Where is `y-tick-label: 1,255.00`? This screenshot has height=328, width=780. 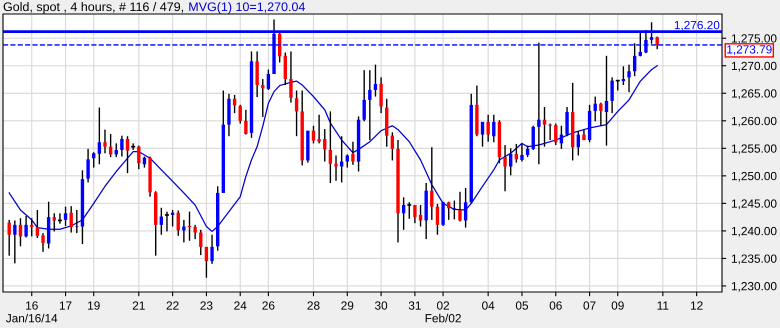 y-tick-label: 1,255.00 is located at coordinates (754, 149).